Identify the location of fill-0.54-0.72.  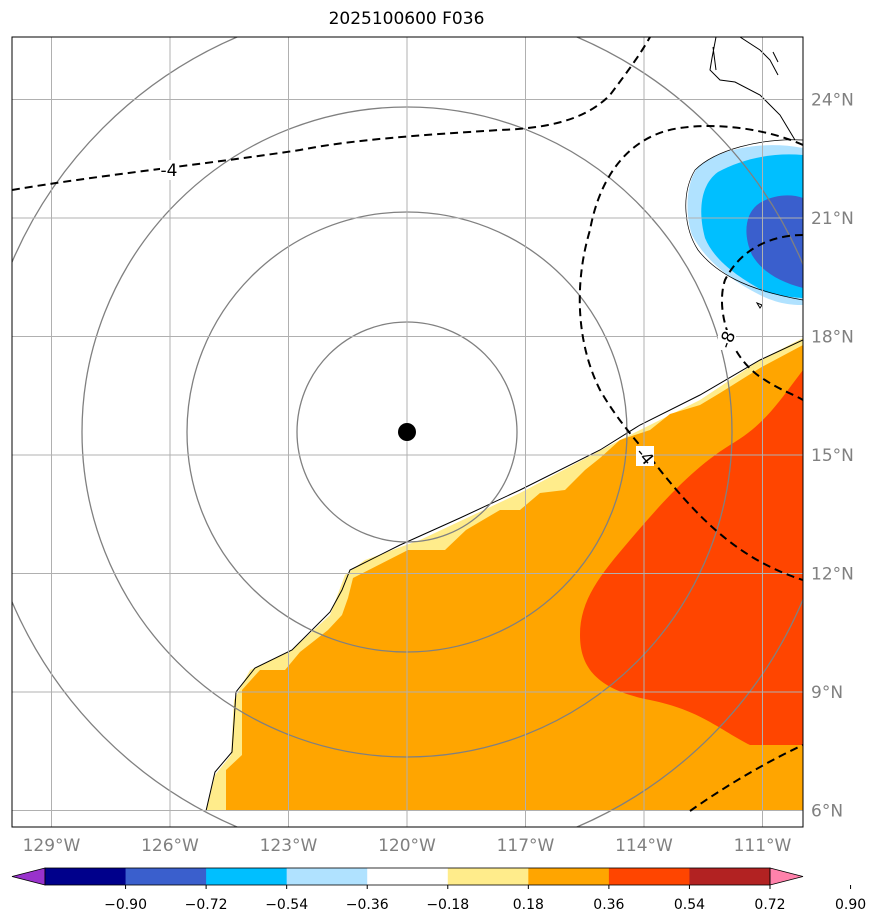
(691, 557).